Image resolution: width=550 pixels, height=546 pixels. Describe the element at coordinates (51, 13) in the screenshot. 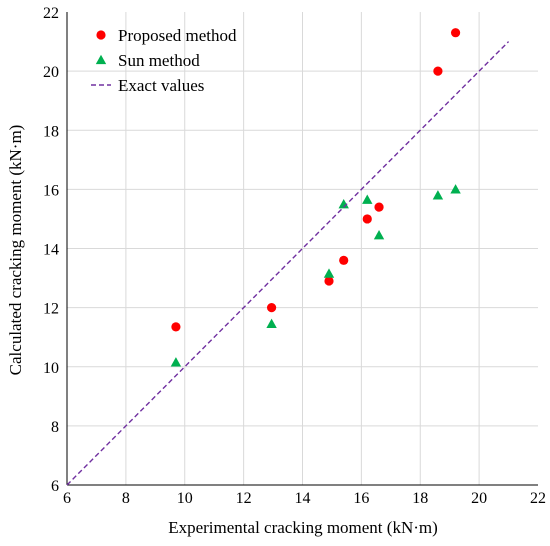

I see `y-tick-label: 22` at that location.